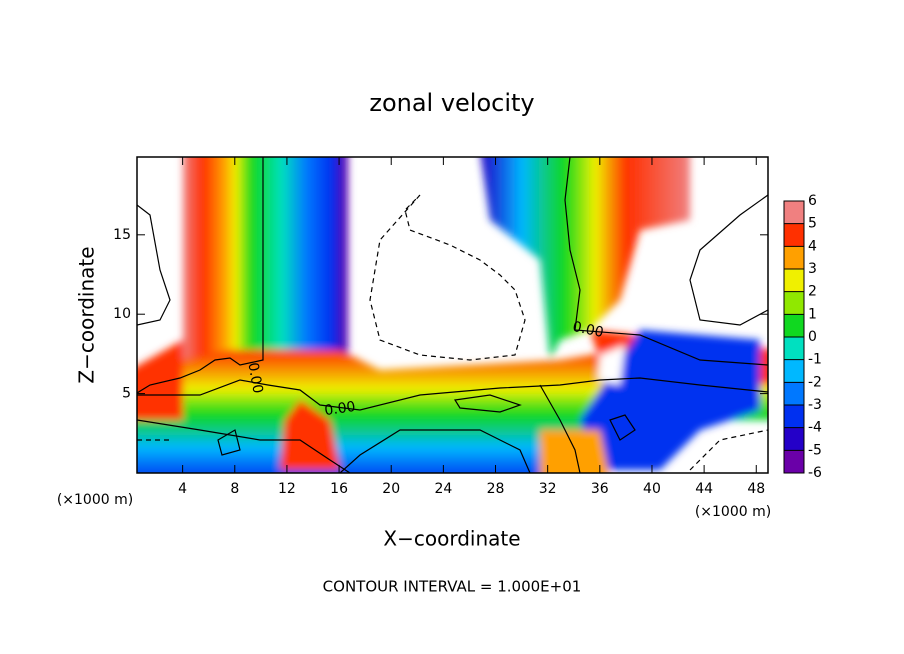  Describe the element at coordinates (339, 489) in the screenshot. I see `x-tick-label: 16` at that location.